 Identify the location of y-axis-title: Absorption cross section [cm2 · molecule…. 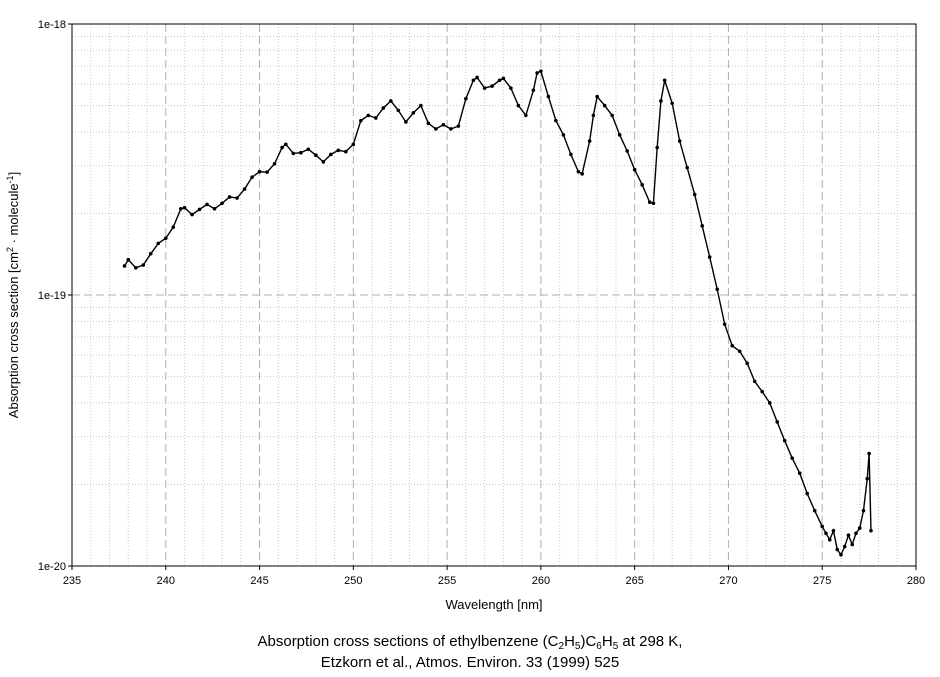
(13, 295).